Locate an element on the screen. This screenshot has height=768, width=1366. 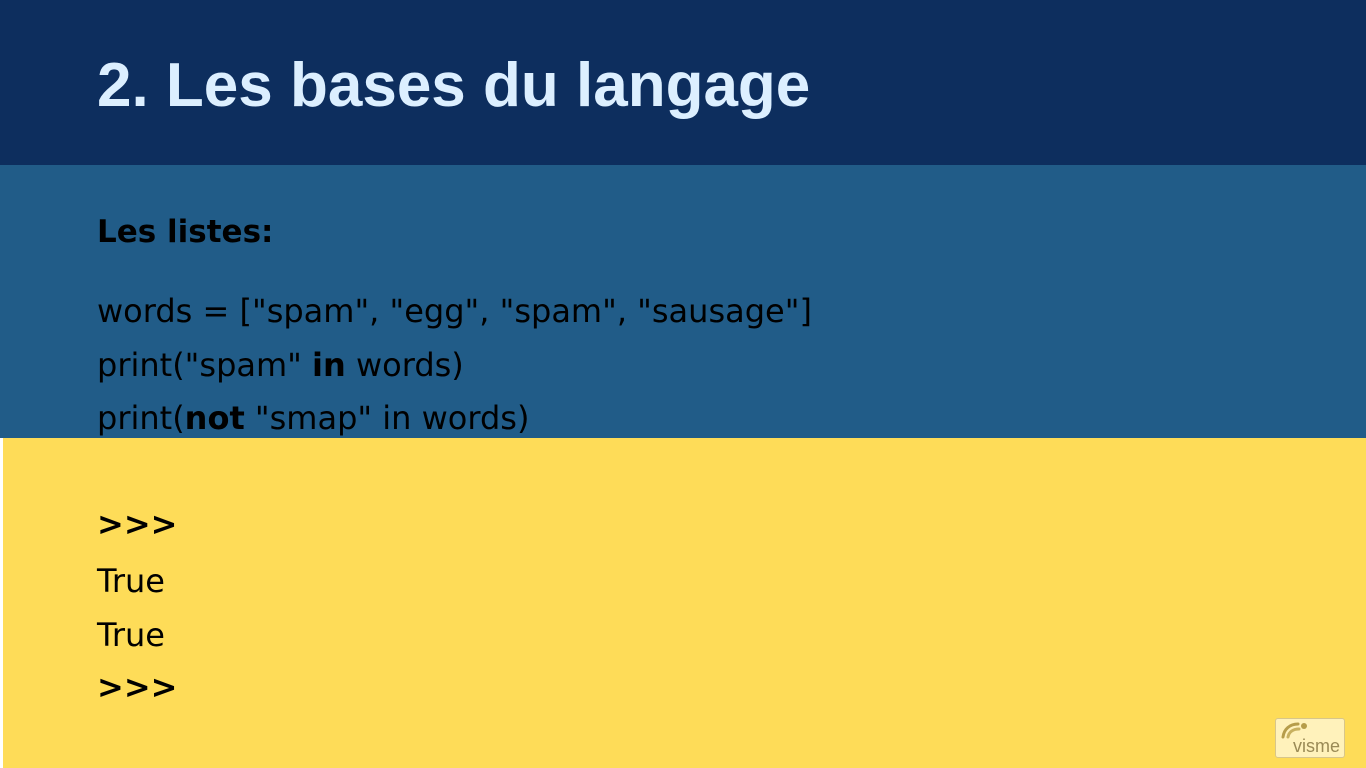
code-line: print("spam" in words) is located at coordinates (280, 365).